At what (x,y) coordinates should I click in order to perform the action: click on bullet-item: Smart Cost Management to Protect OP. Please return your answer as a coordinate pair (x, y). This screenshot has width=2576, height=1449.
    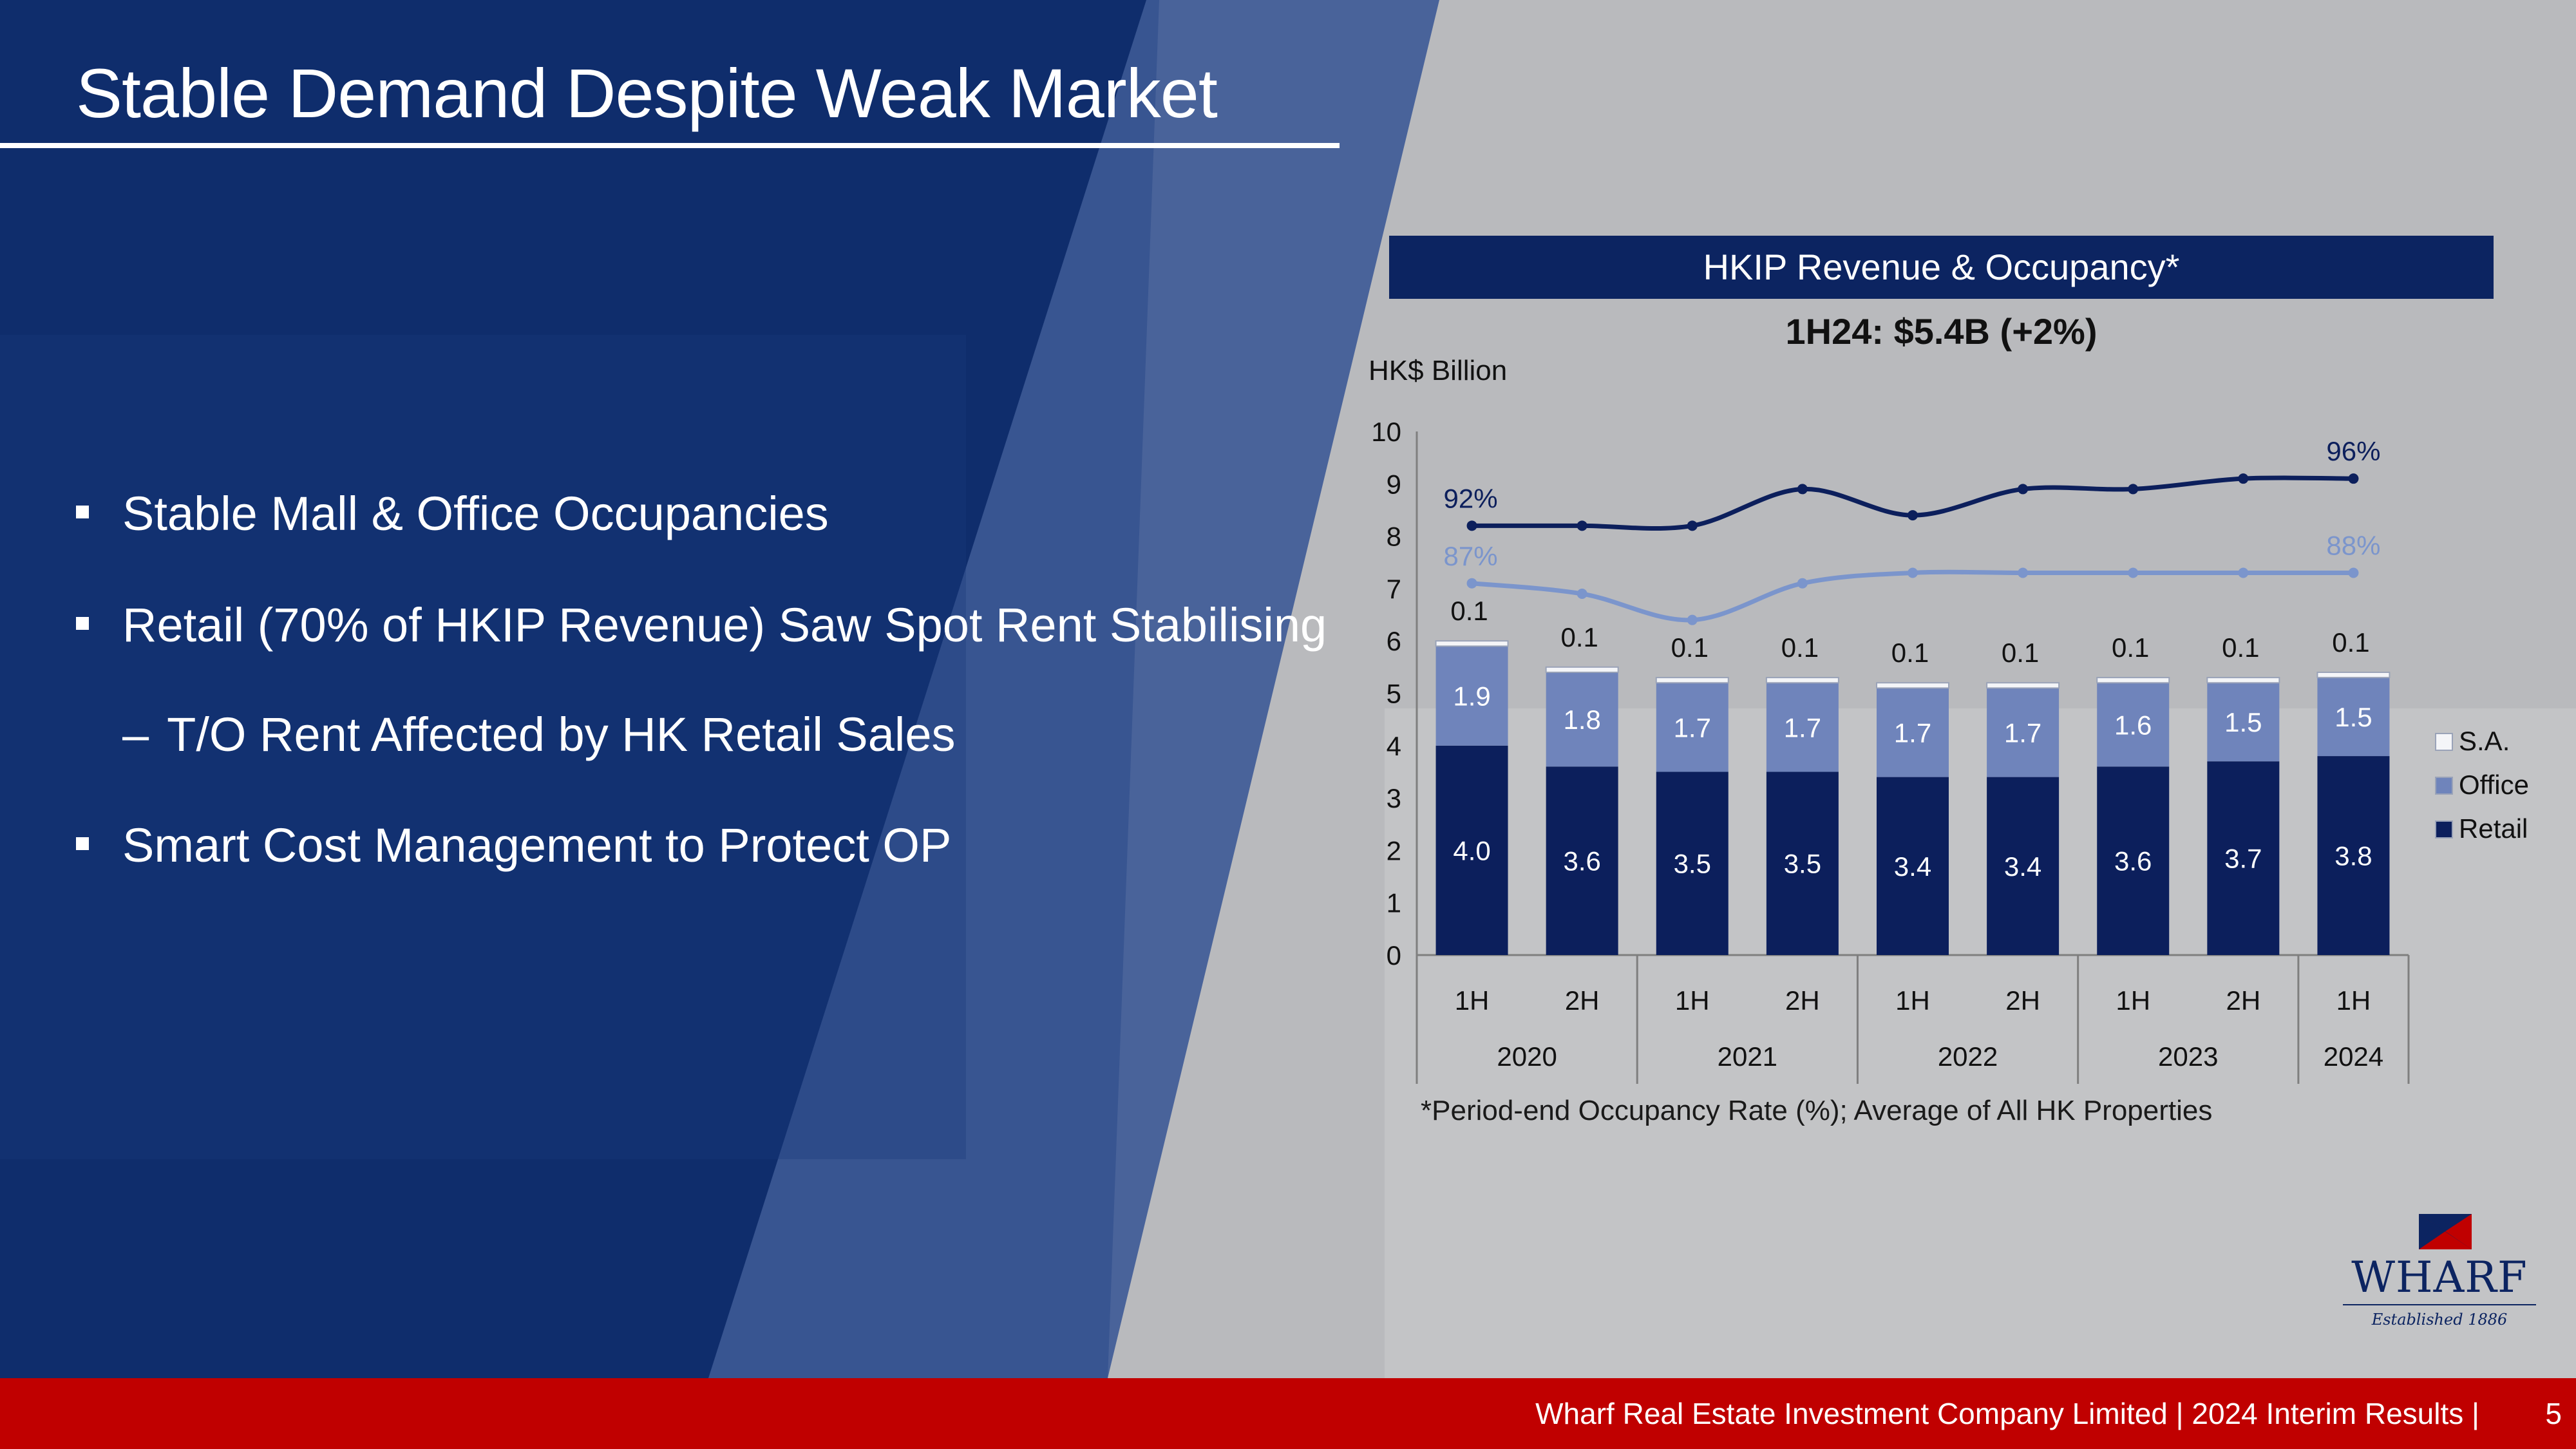
    Looking at the image, I should click on (513, 846).